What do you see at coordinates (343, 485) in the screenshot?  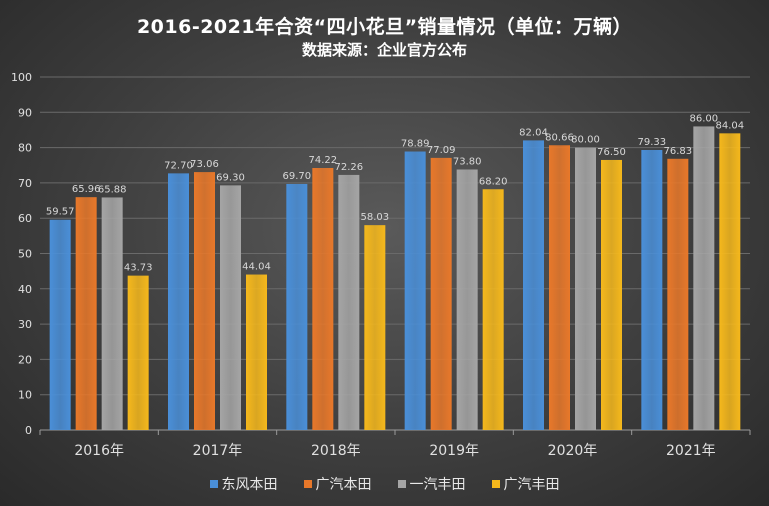 I see `legend-label: 广汽本田` at bounding box center [343, 485].